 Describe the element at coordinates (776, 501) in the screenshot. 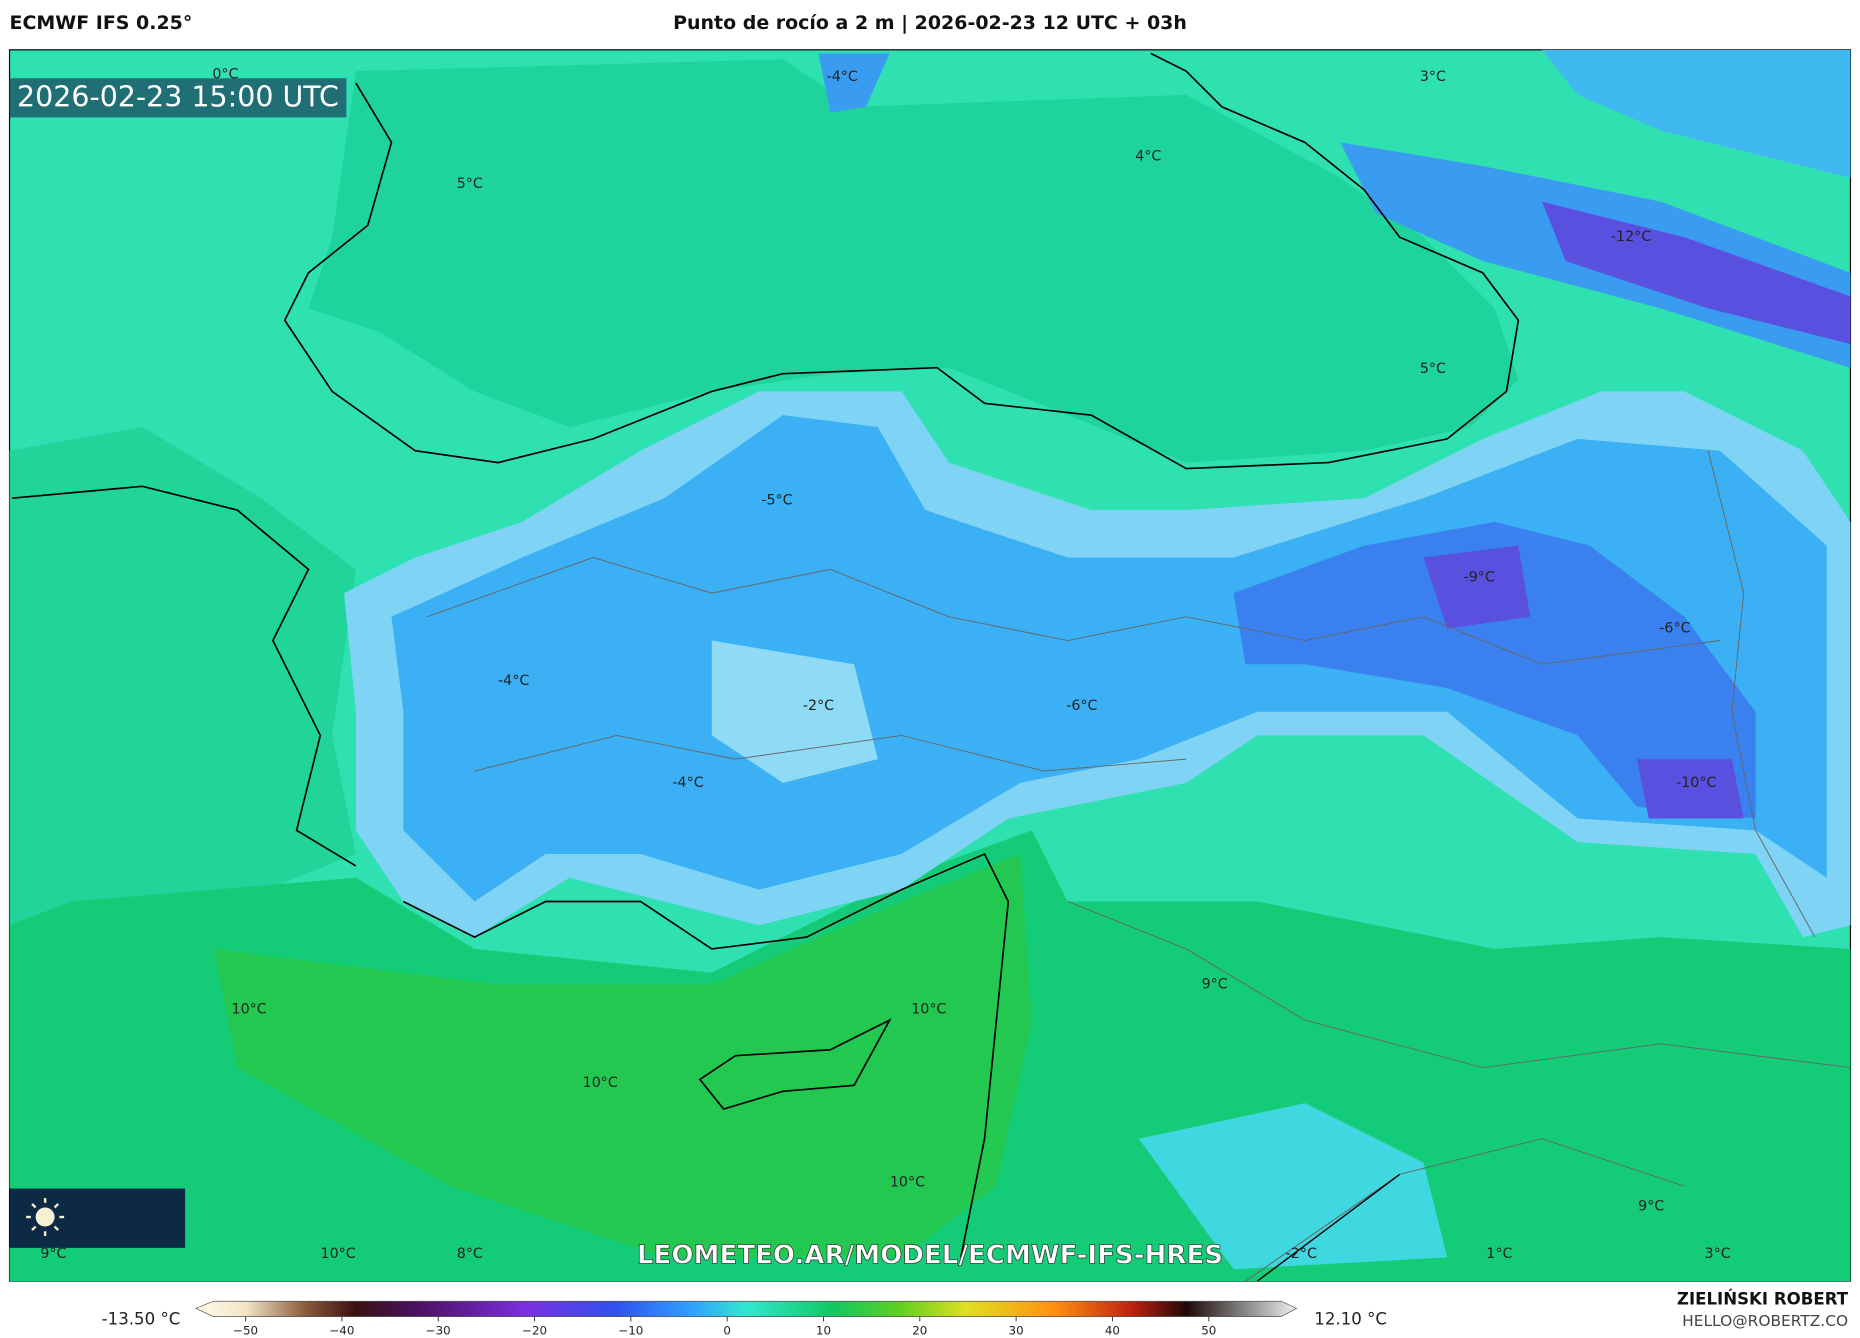

I see `contour-label: -5°C` at that location.